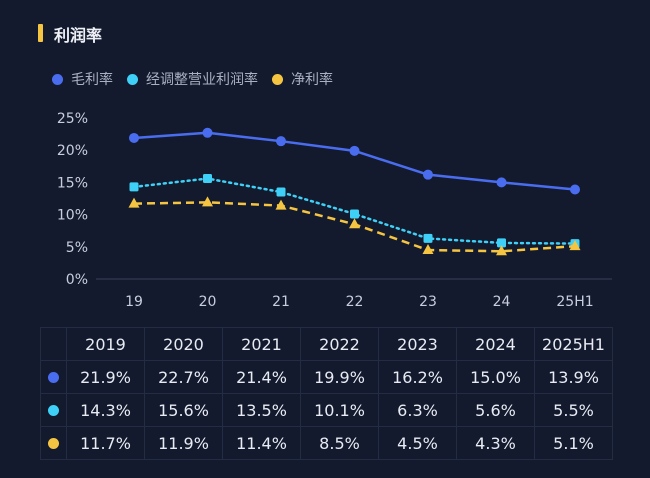 Image resolution: width=650 pixels, height=478 pixels. What do you see at coordinates (92, 80) in the screenshot?
I see `legend-label: 毛利率` at bounding box center [92, 80].